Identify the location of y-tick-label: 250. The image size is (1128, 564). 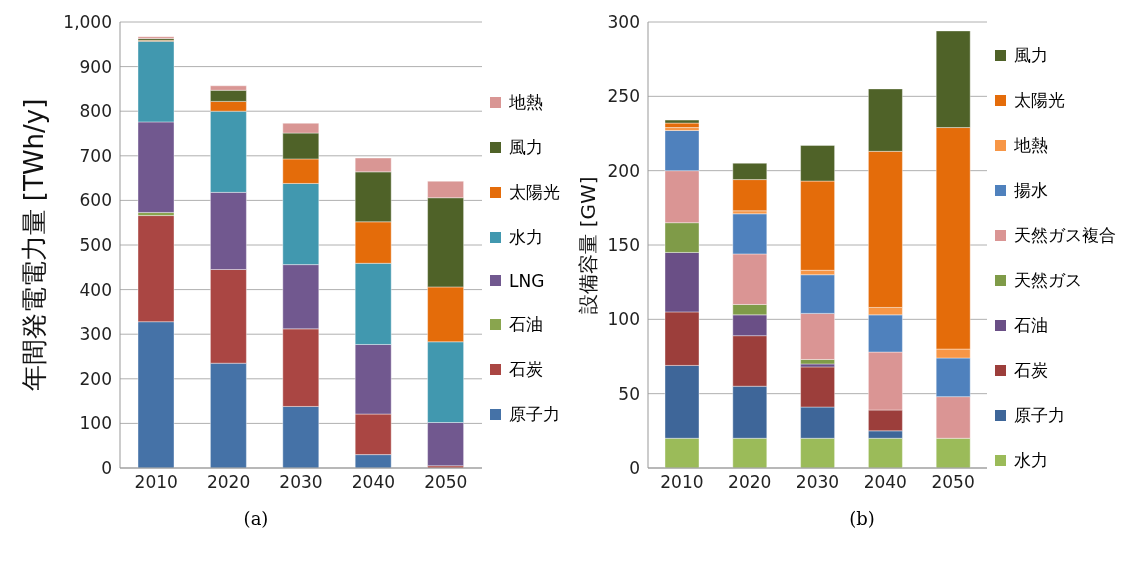
(623, 96).